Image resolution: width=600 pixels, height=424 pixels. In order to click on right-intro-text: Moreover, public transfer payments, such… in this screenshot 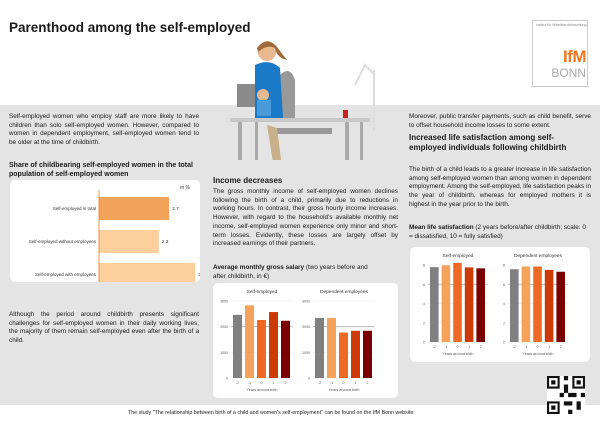, I will do `click(500, 121)`.